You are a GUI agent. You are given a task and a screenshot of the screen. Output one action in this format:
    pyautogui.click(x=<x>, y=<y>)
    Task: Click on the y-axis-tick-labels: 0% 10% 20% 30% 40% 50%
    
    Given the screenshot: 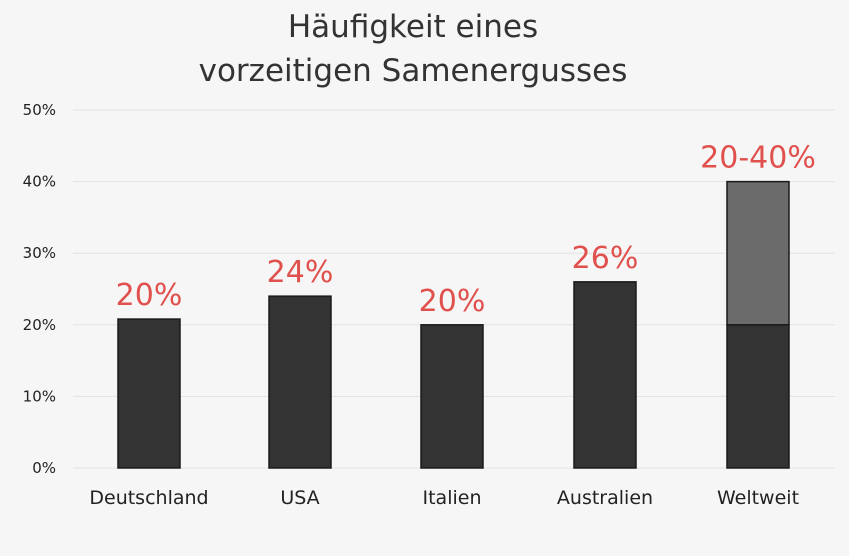 What is the action you would take?
    pyautogui.click(x=39, y=289)
    